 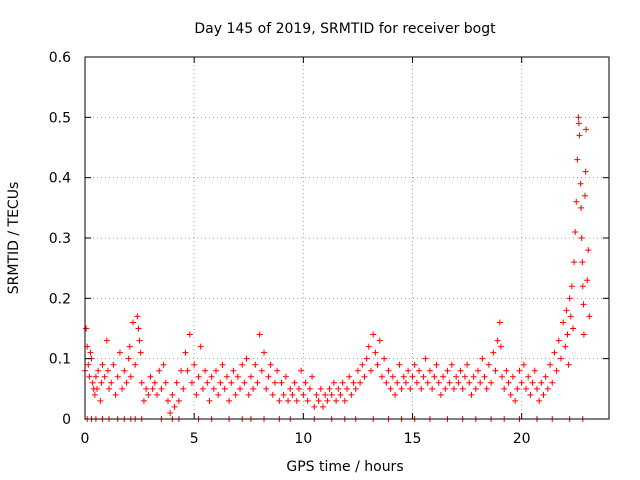 I want to click on y-tick-label: 0.3, so click(x=60, y=239).